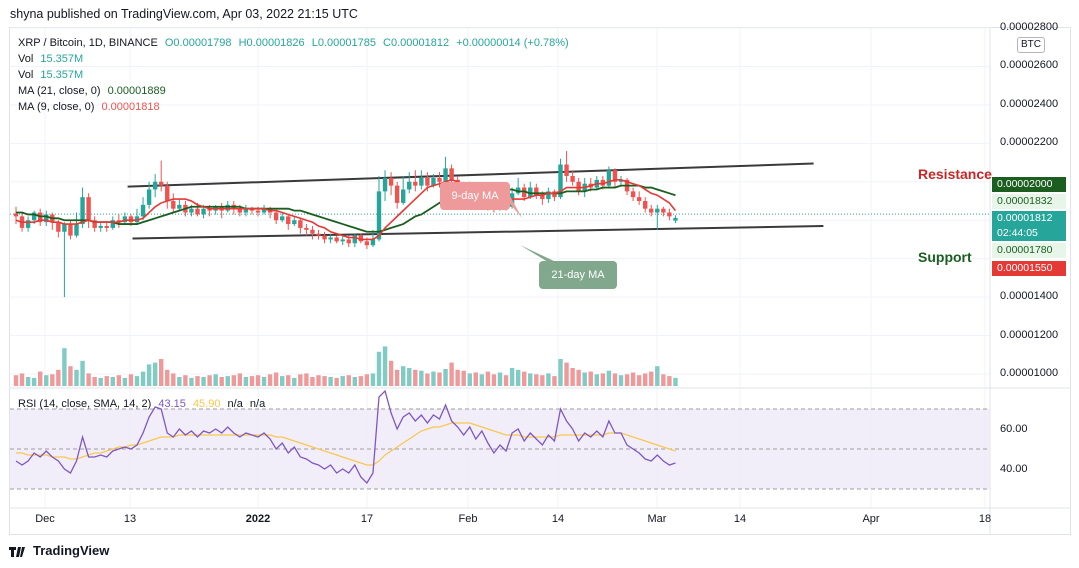  I want to click on vol2-legend: Vol 15.357M, so click(52, 75).